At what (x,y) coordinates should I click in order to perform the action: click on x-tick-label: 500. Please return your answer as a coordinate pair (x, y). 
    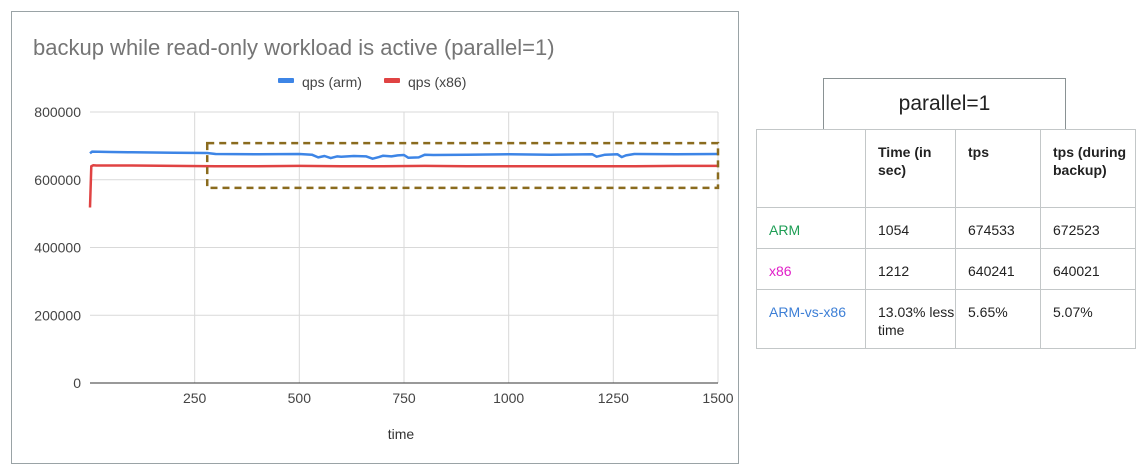
    Looking at the image, I should click on (300, 398).